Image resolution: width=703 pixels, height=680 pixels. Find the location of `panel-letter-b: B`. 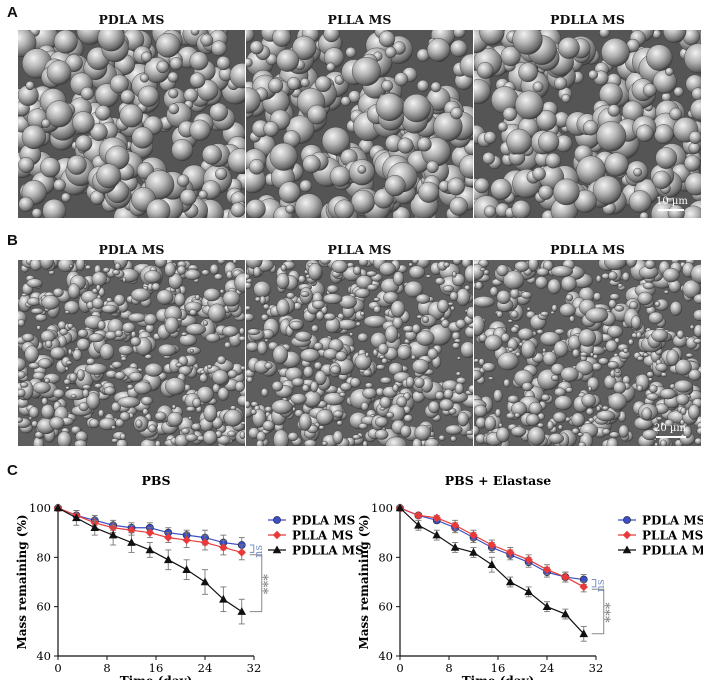

panel-letter-b: B is located at coordinates (12, 240).